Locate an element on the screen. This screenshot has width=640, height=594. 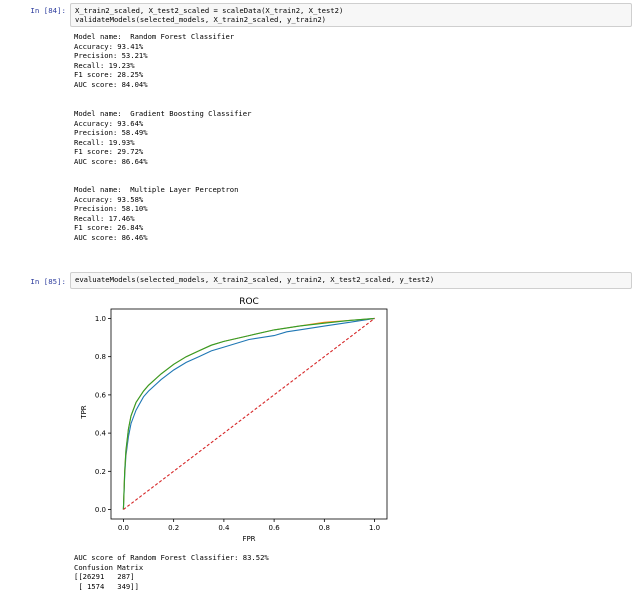
output-line: Model name: Multiple Layer Perceptron is located at coordinates (156, 189).